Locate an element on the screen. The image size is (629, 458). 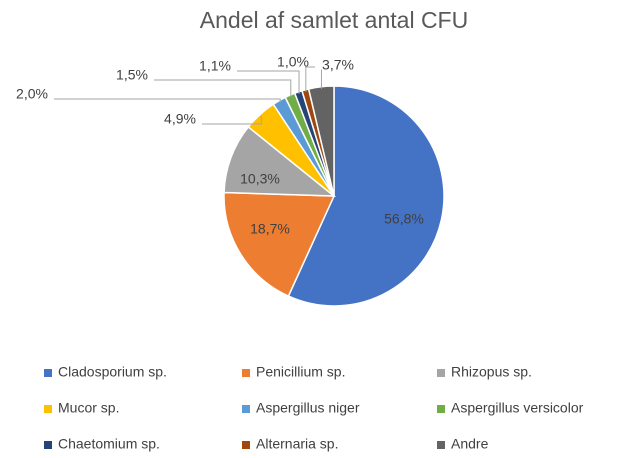
data-label: 1,0% is located at coordinates (293, 62).